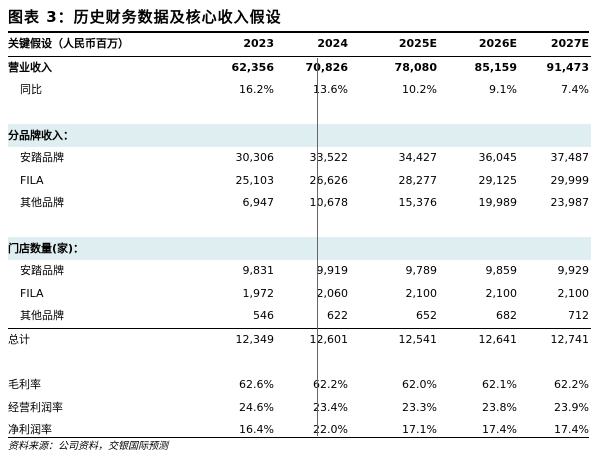  Describe the element at coordinates (299, 408) in the screenshot. I see `table-row: 经营利润率 24.6% 23.4% 23.3% 23.8% 23.9%` at that location.